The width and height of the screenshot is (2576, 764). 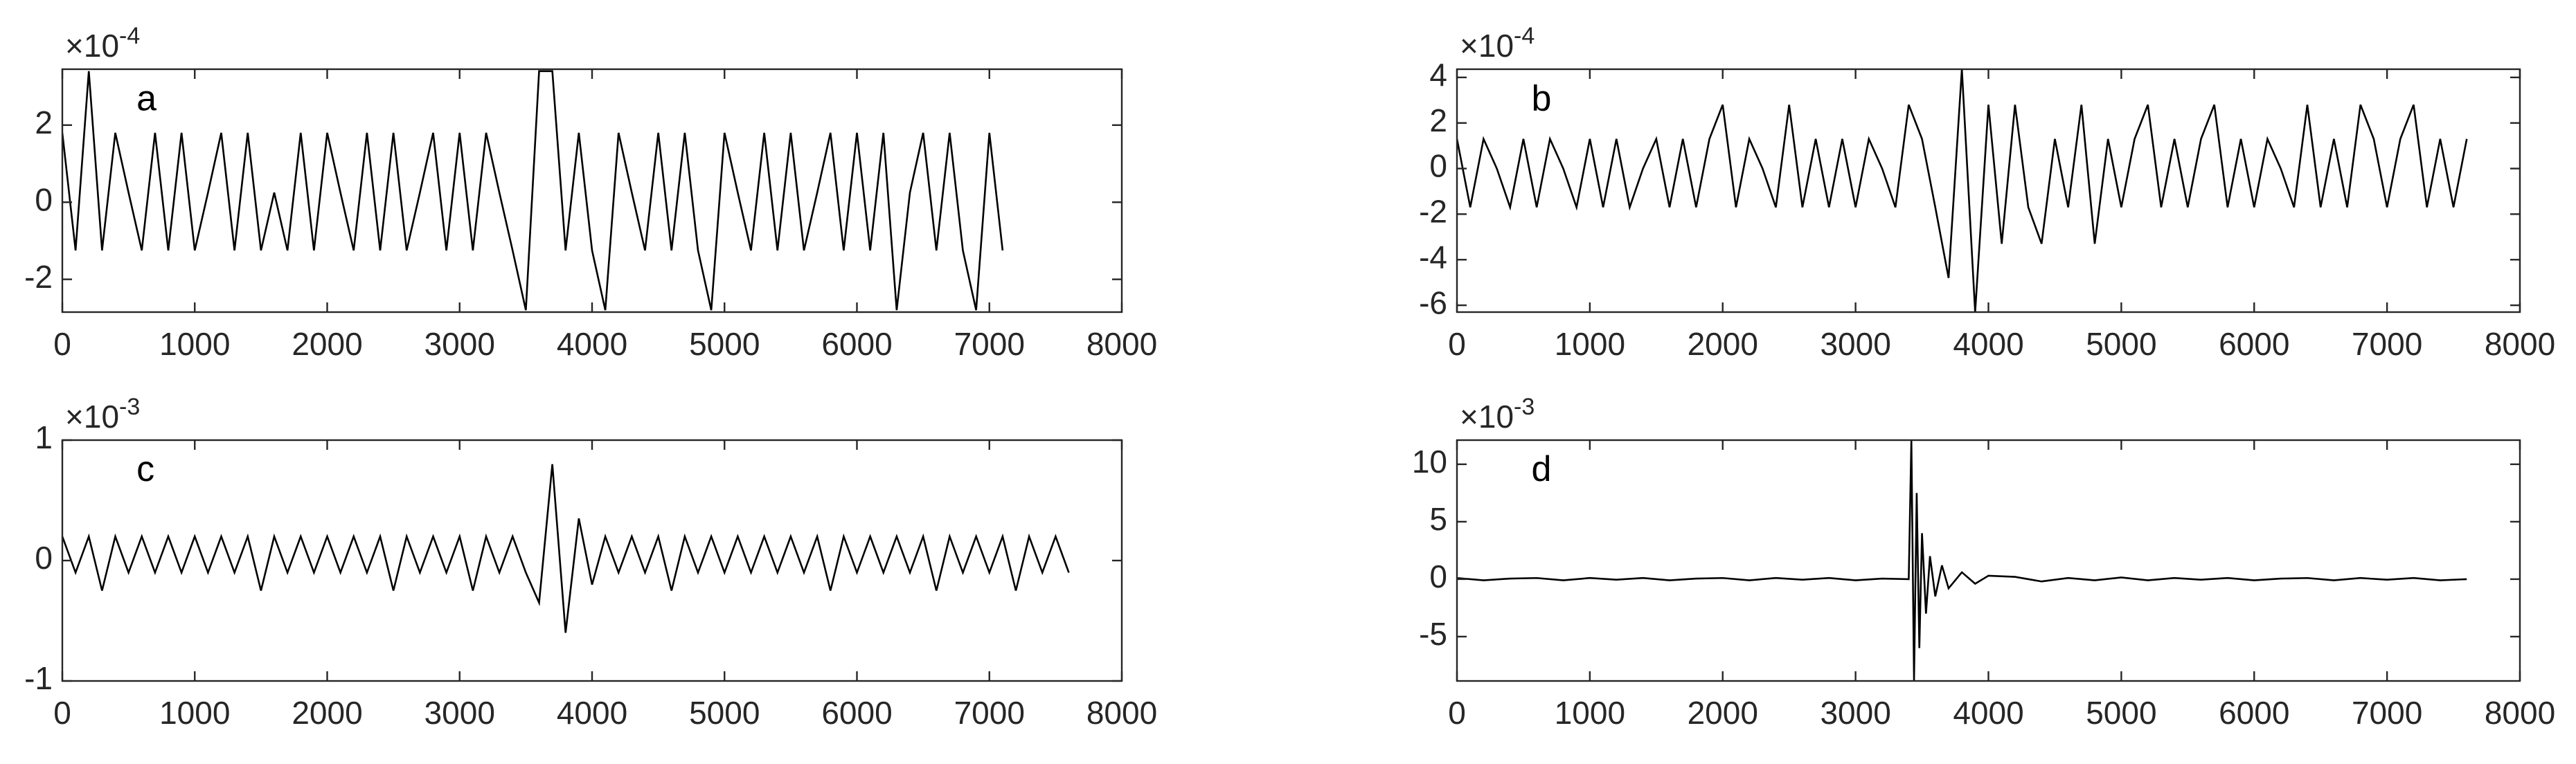 What do you see at coordinates (1433, 257) in the screenshot?
I see `y-tick-label: -4` at bounding box center [1433, 257].